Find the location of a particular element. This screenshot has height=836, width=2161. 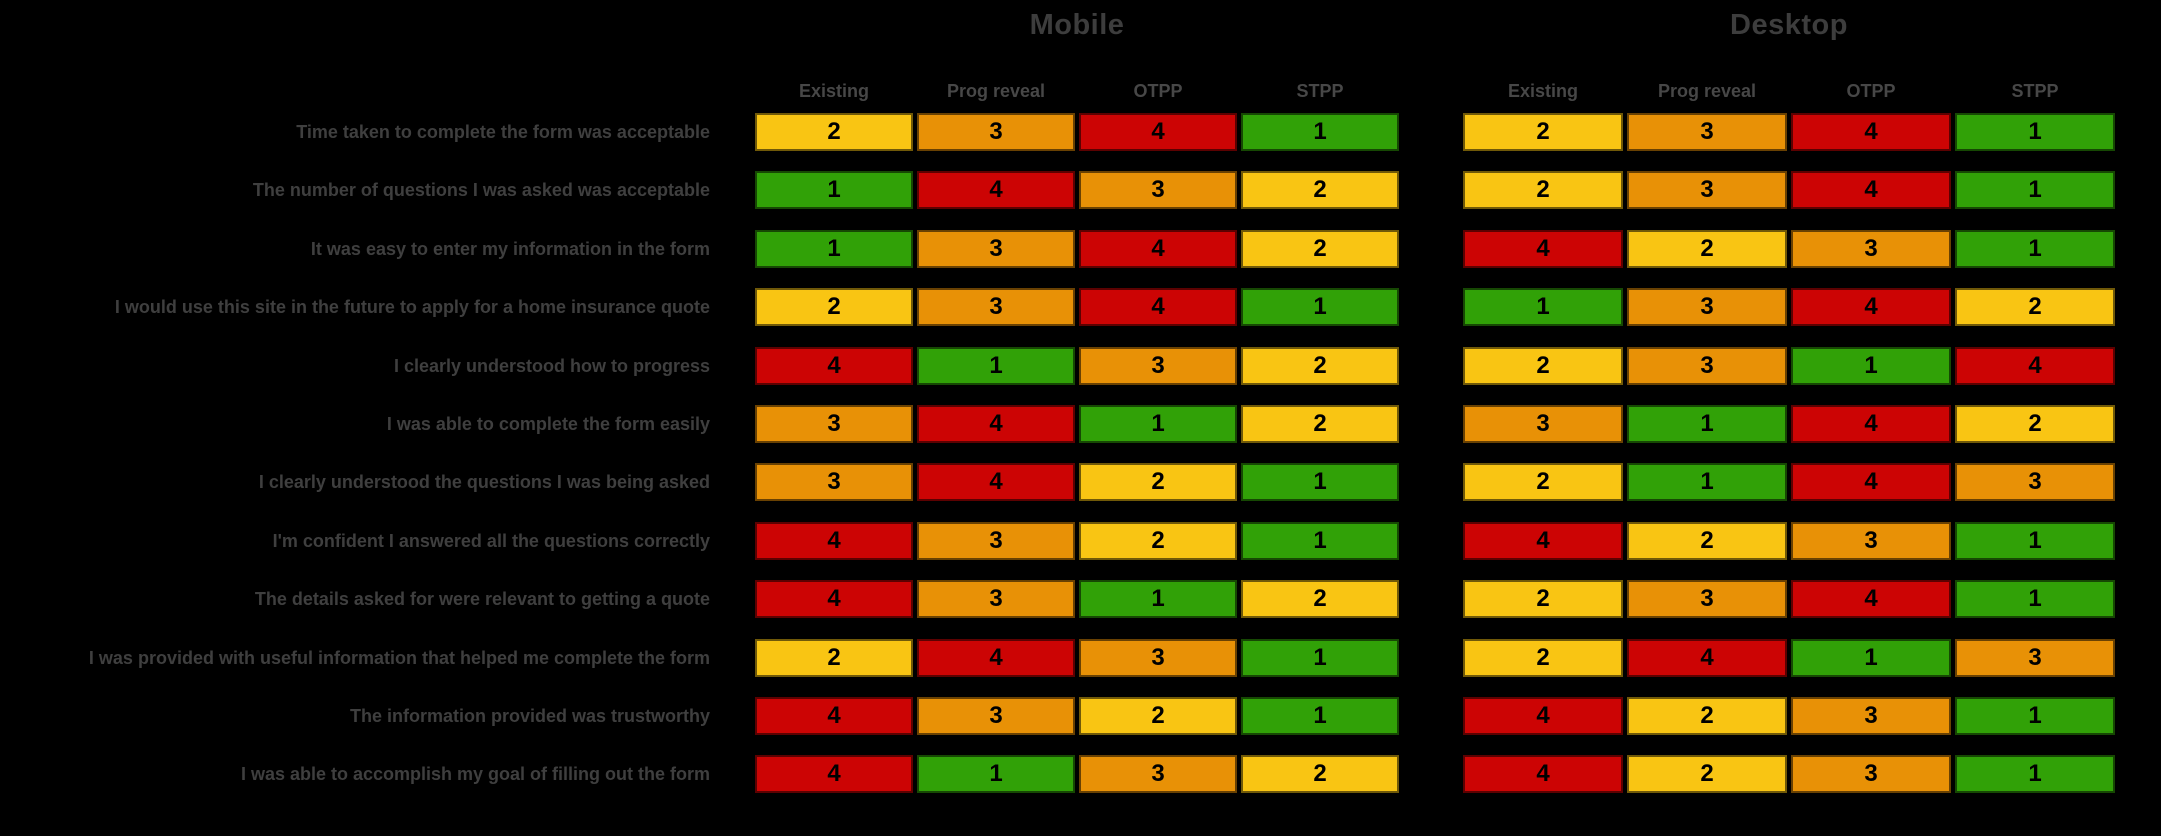

column-header-desktop-stpp: STPP is located at coordinates (2035, 91).